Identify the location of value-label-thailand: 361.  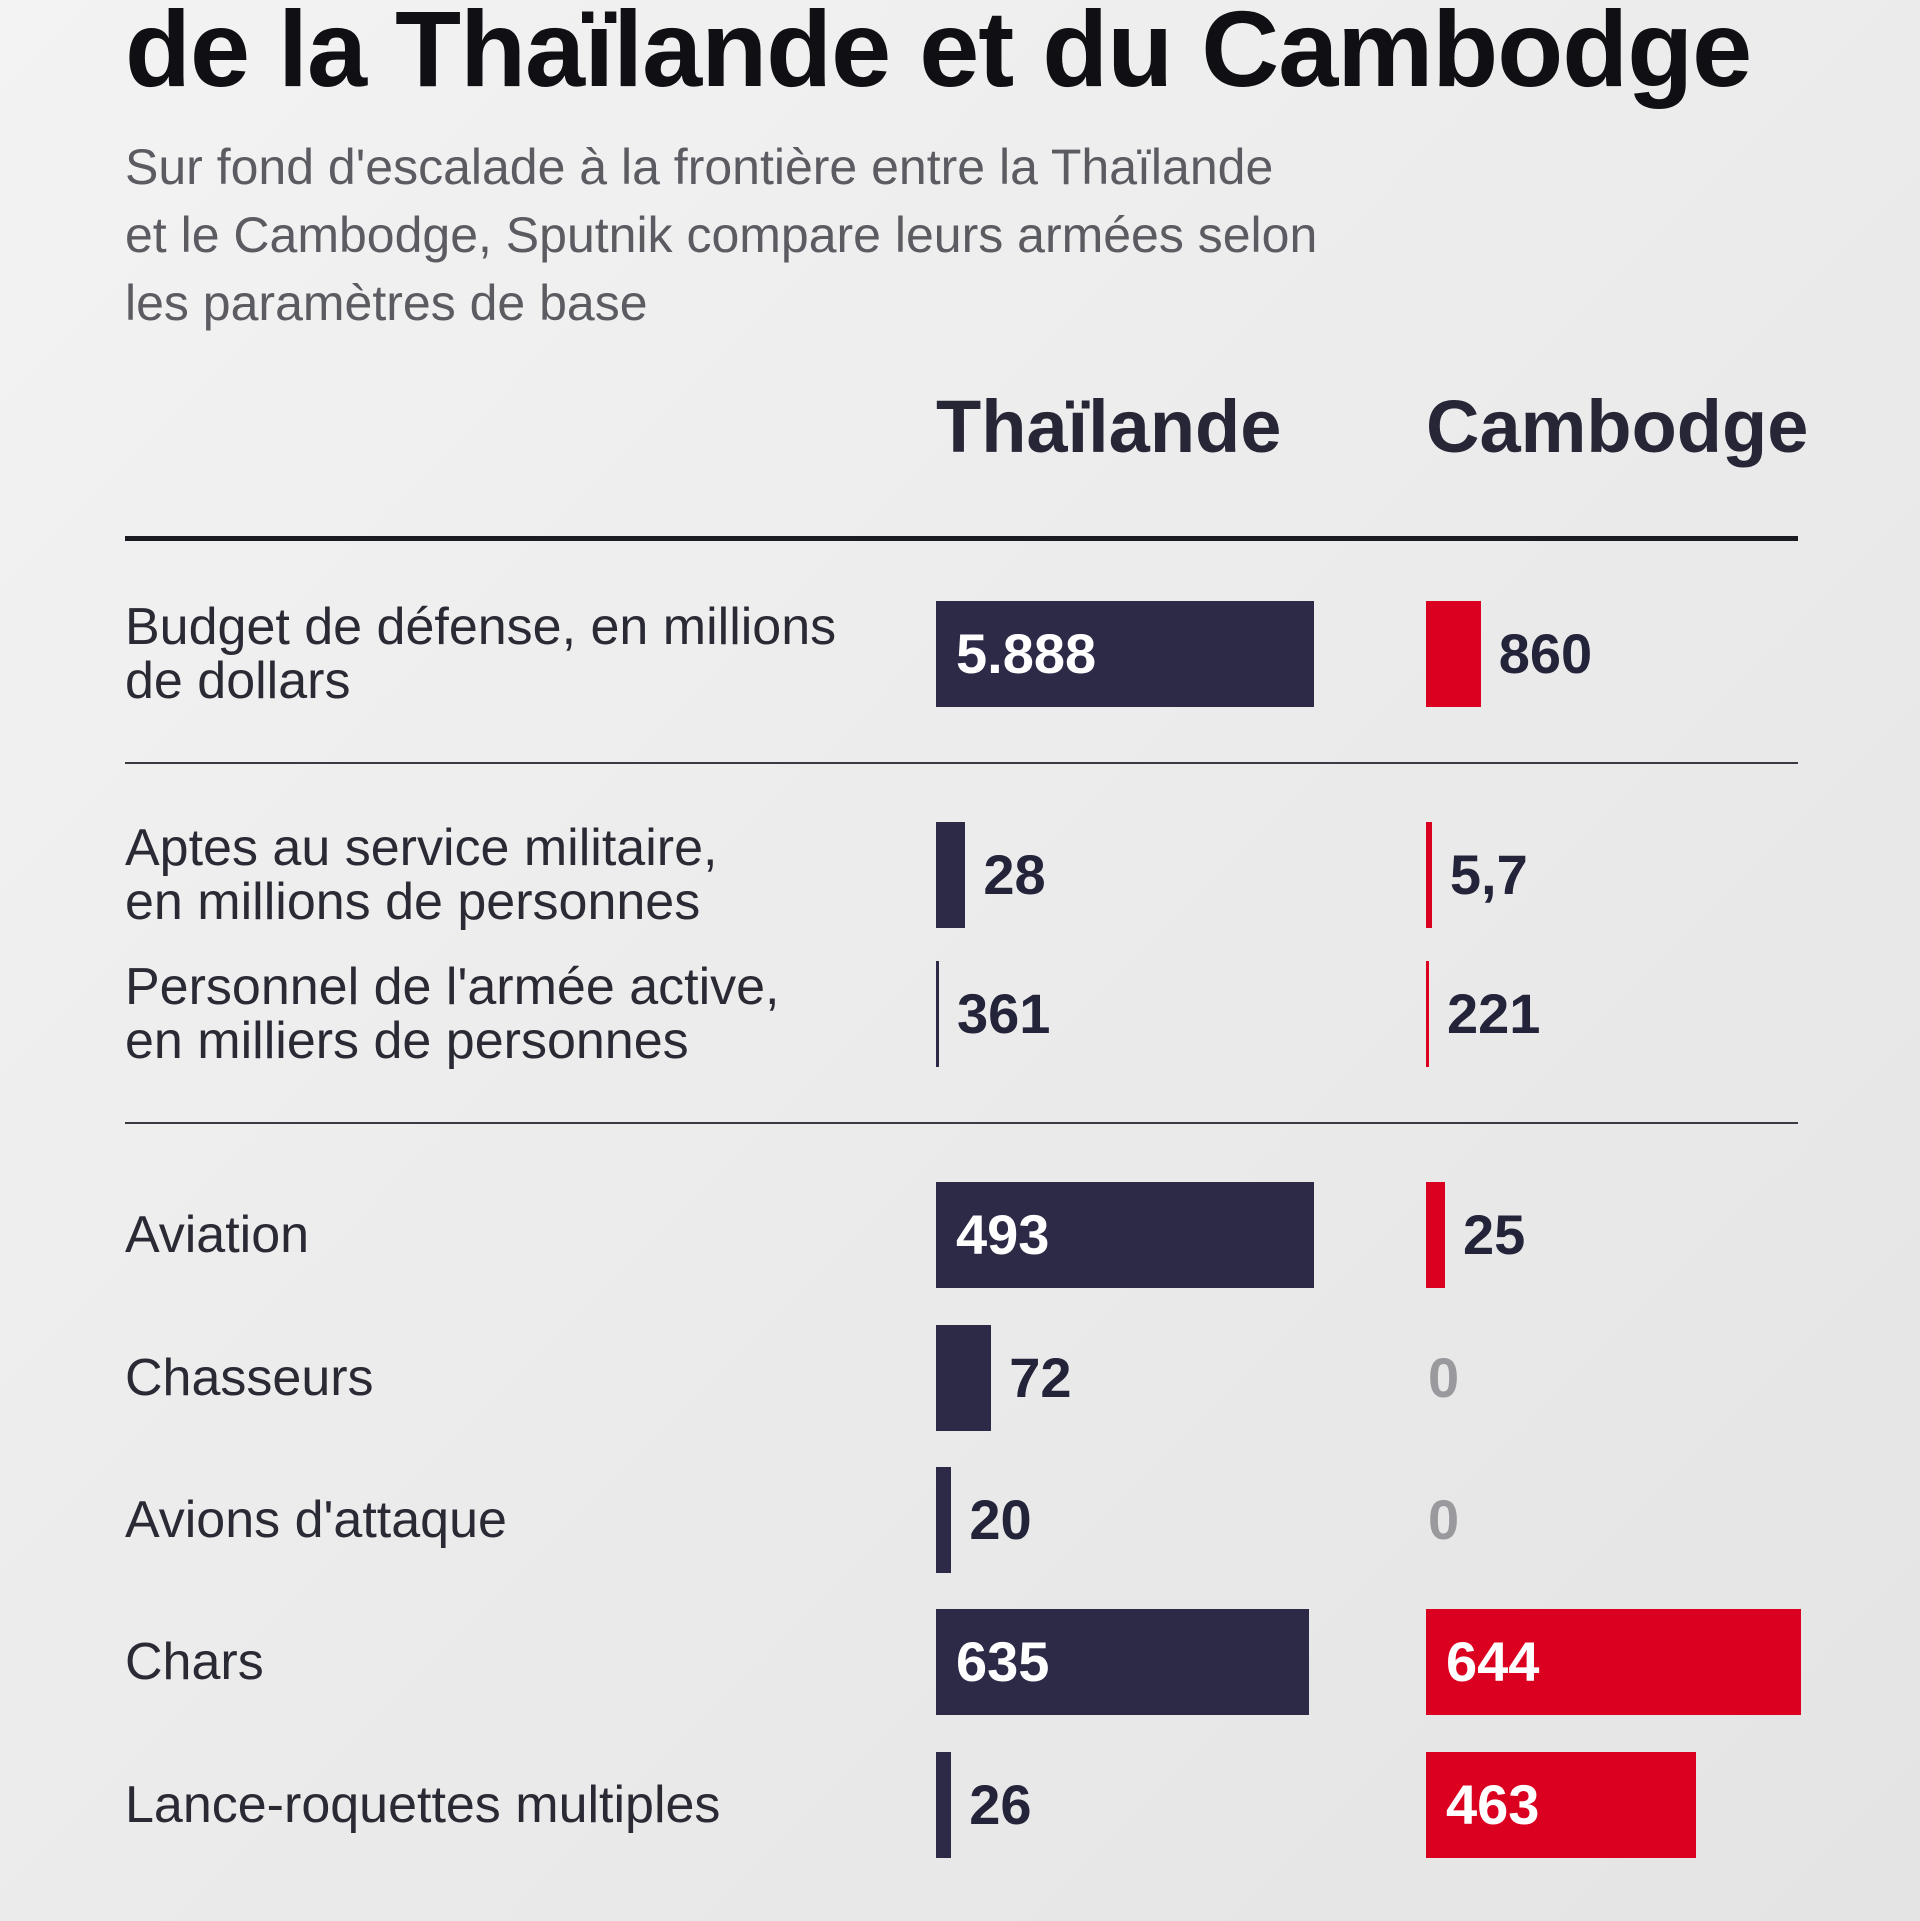
(1004, 1013).